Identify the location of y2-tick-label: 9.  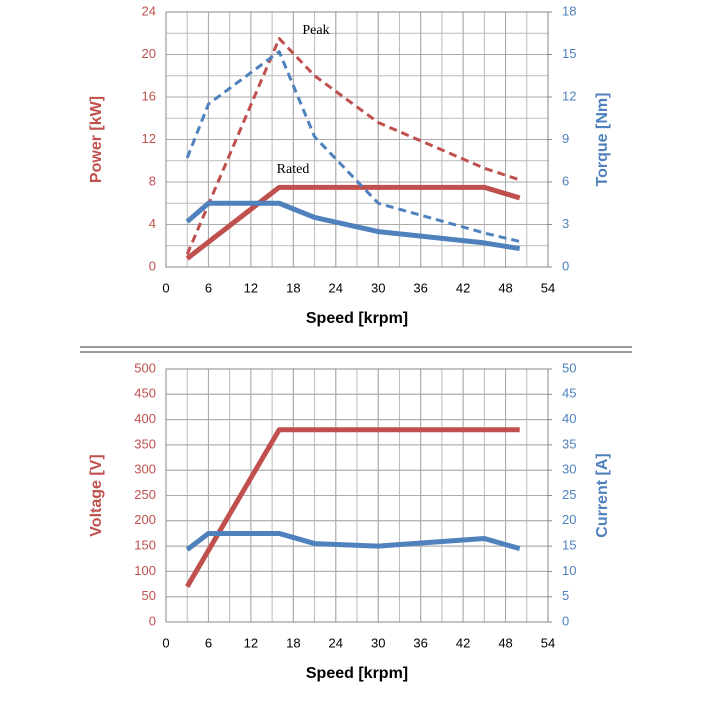
(565, 138).